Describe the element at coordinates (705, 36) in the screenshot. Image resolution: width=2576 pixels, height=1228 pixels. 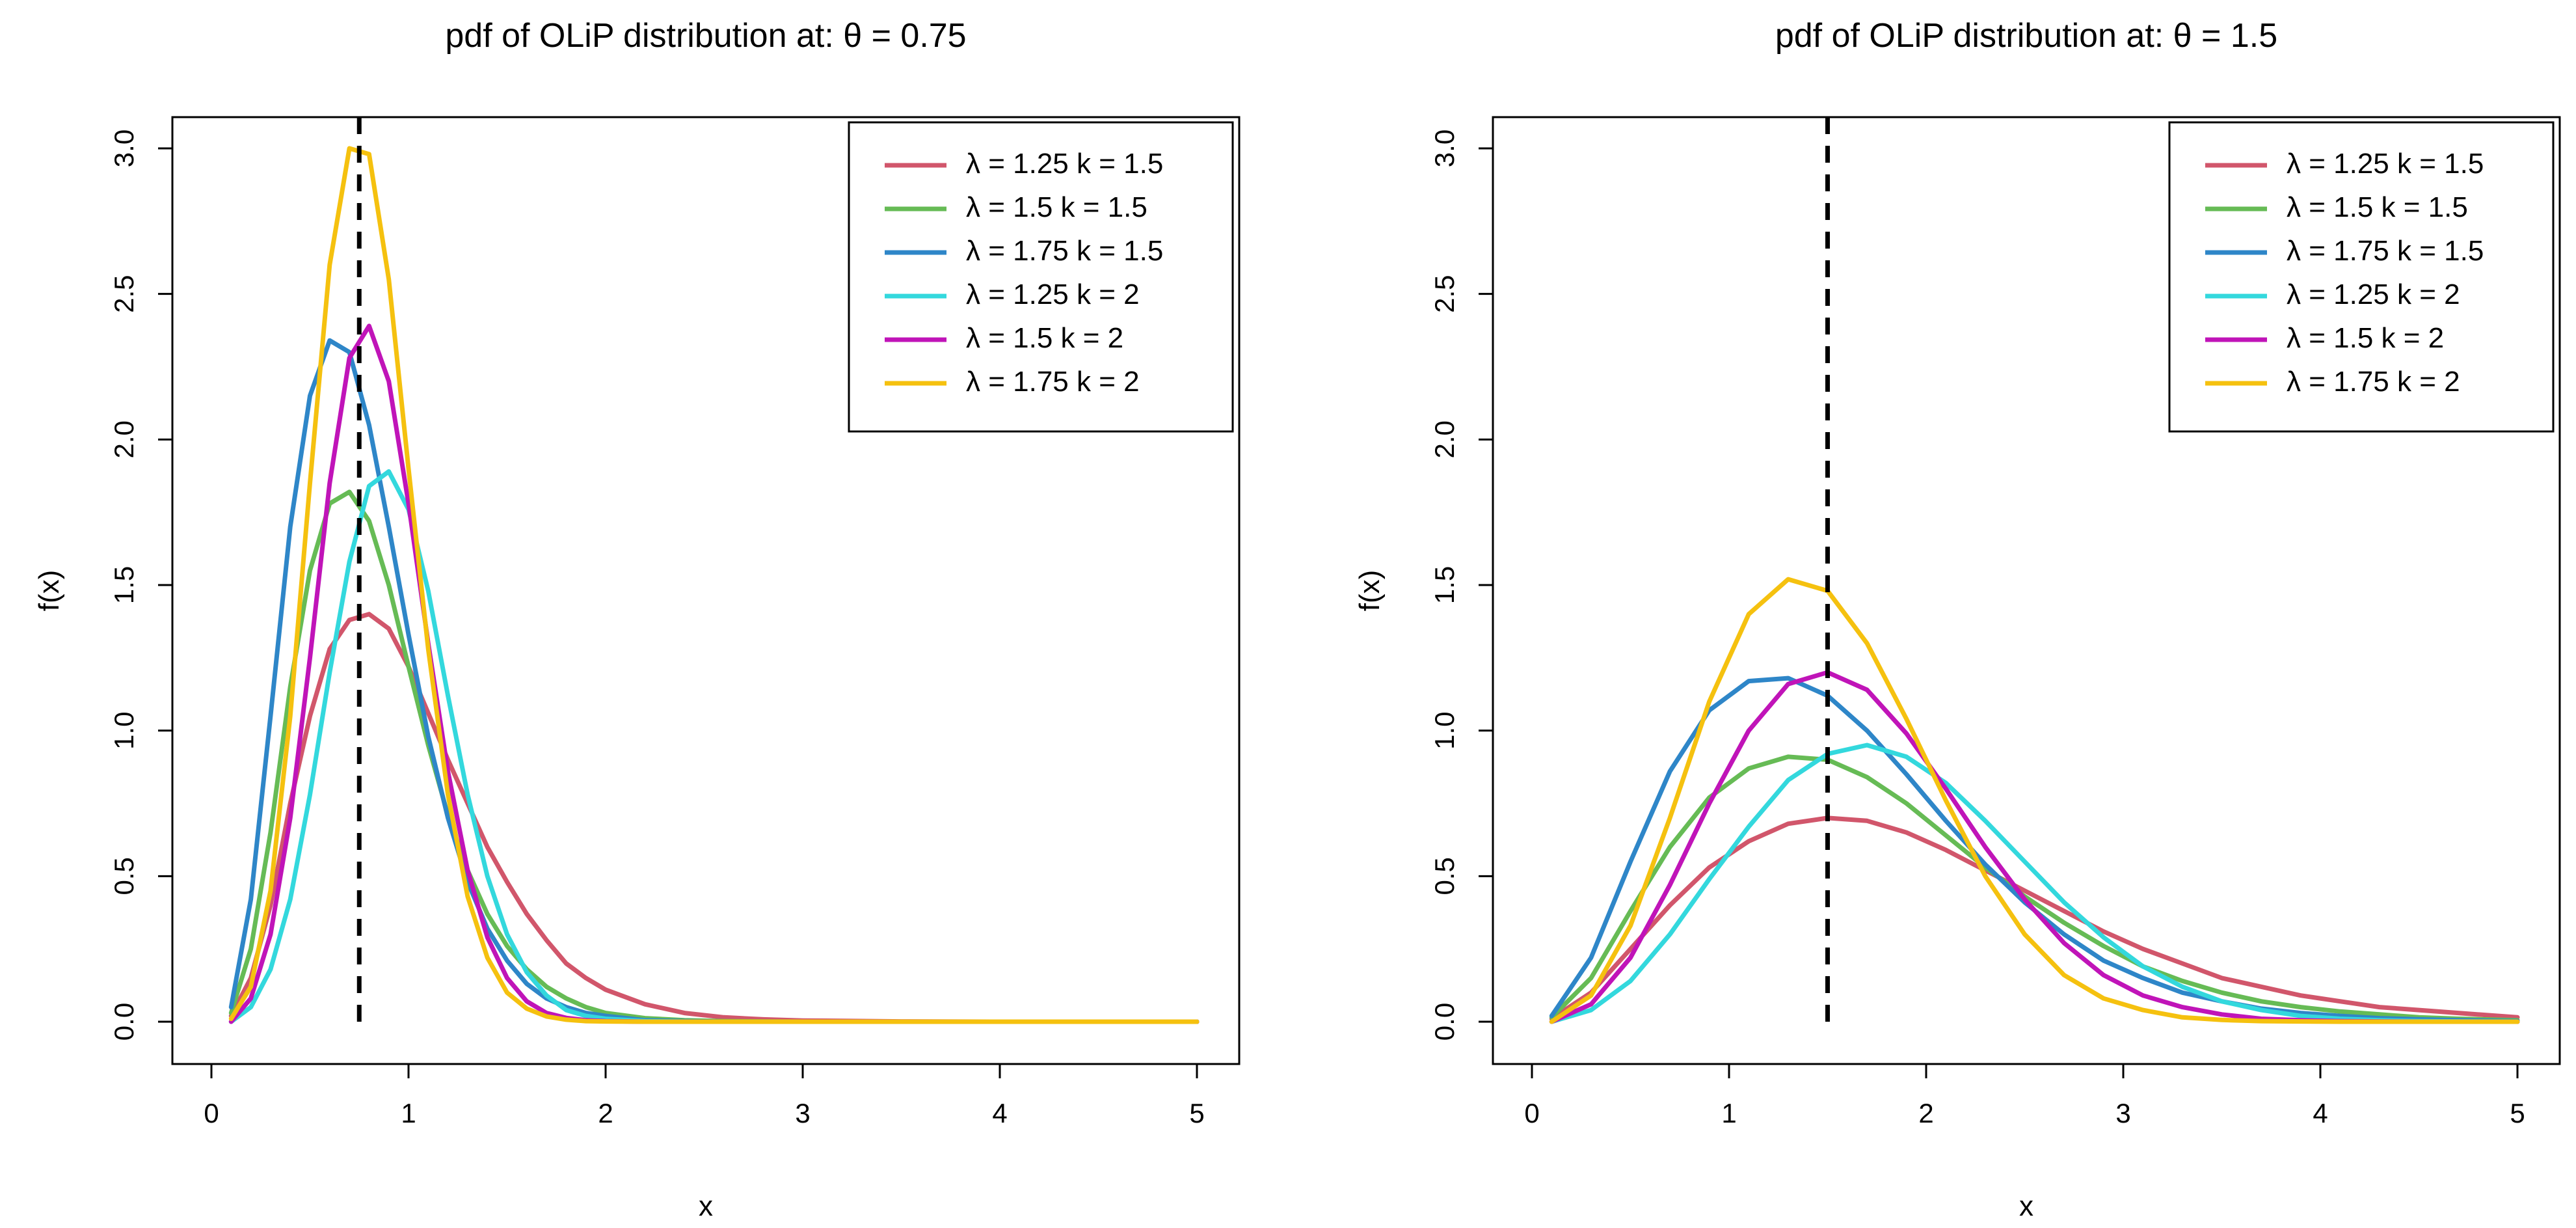
I see `chart-title: pdf of OLiP distribution at: θ = 0.75` at that location.